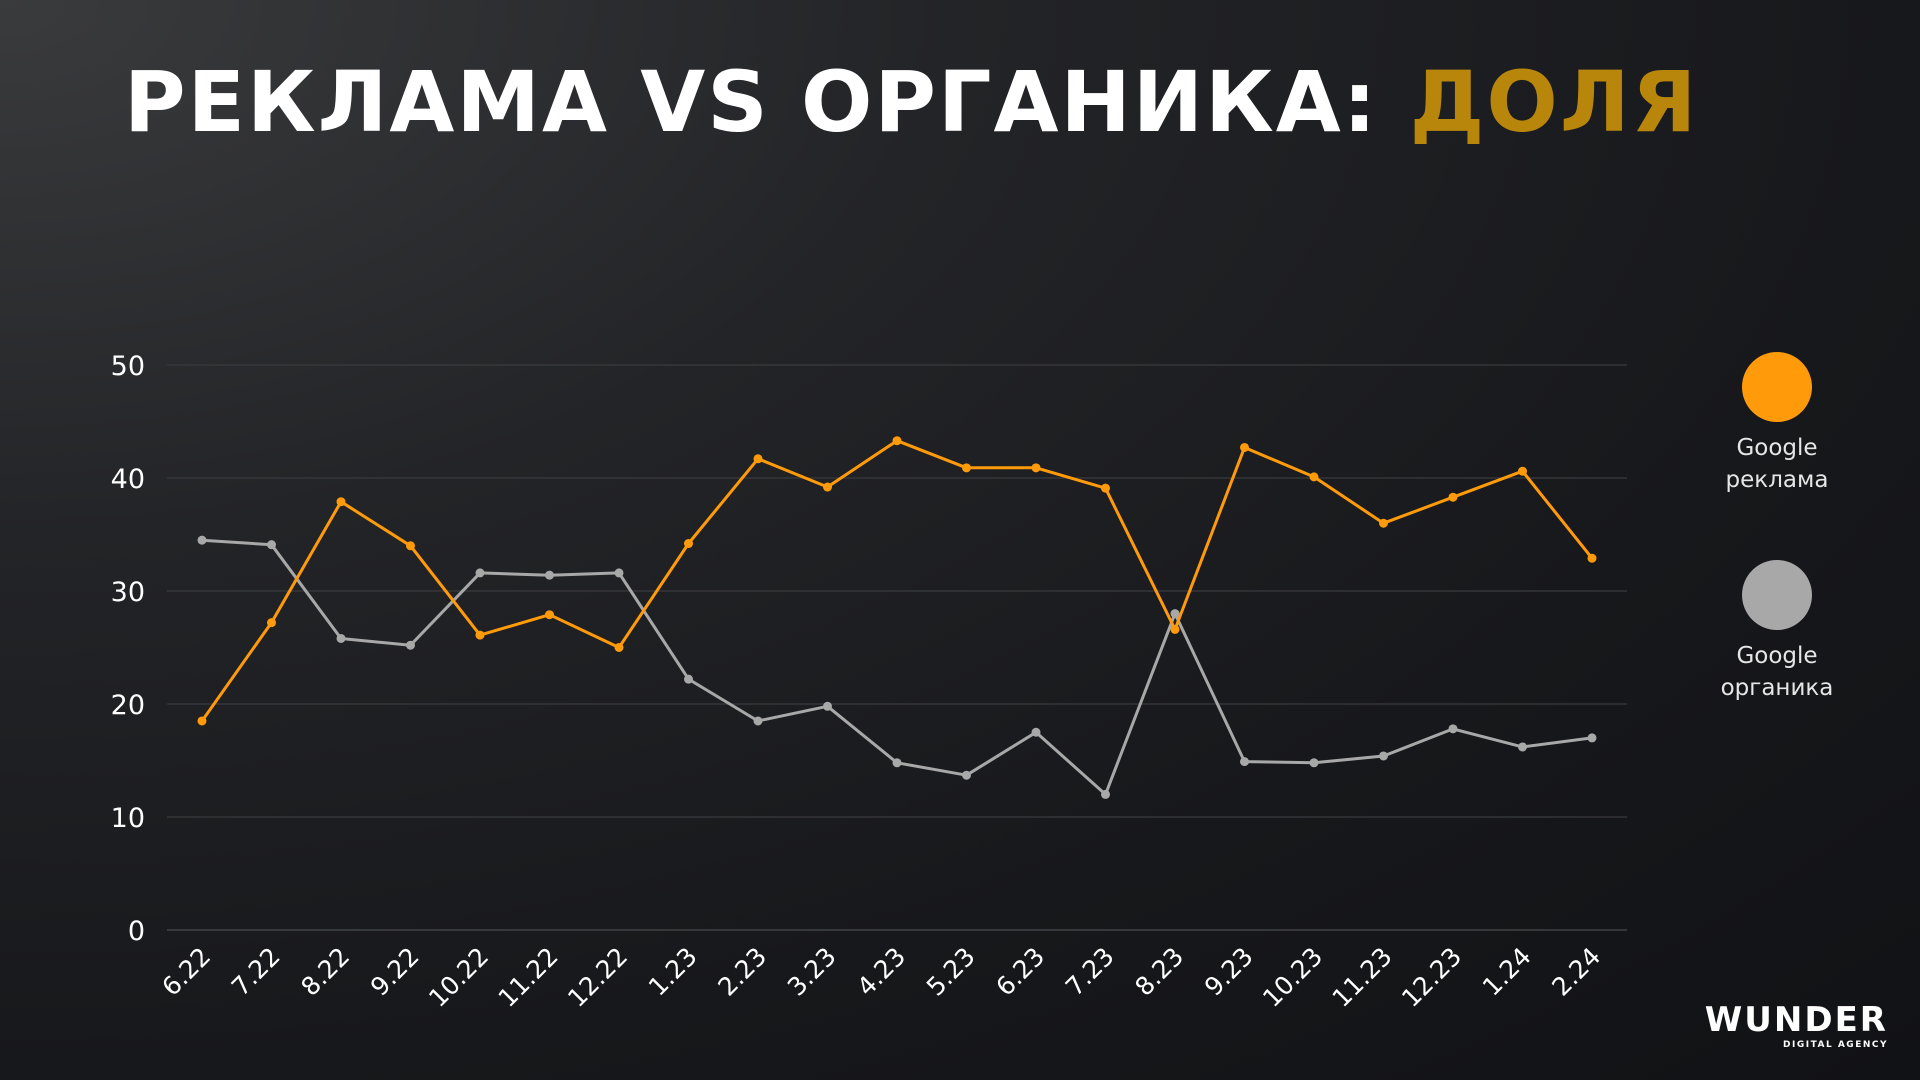  Describe the element at coordinates (1175, 614) in the screenshot. I see `data-point-organic-8.23` at that location.